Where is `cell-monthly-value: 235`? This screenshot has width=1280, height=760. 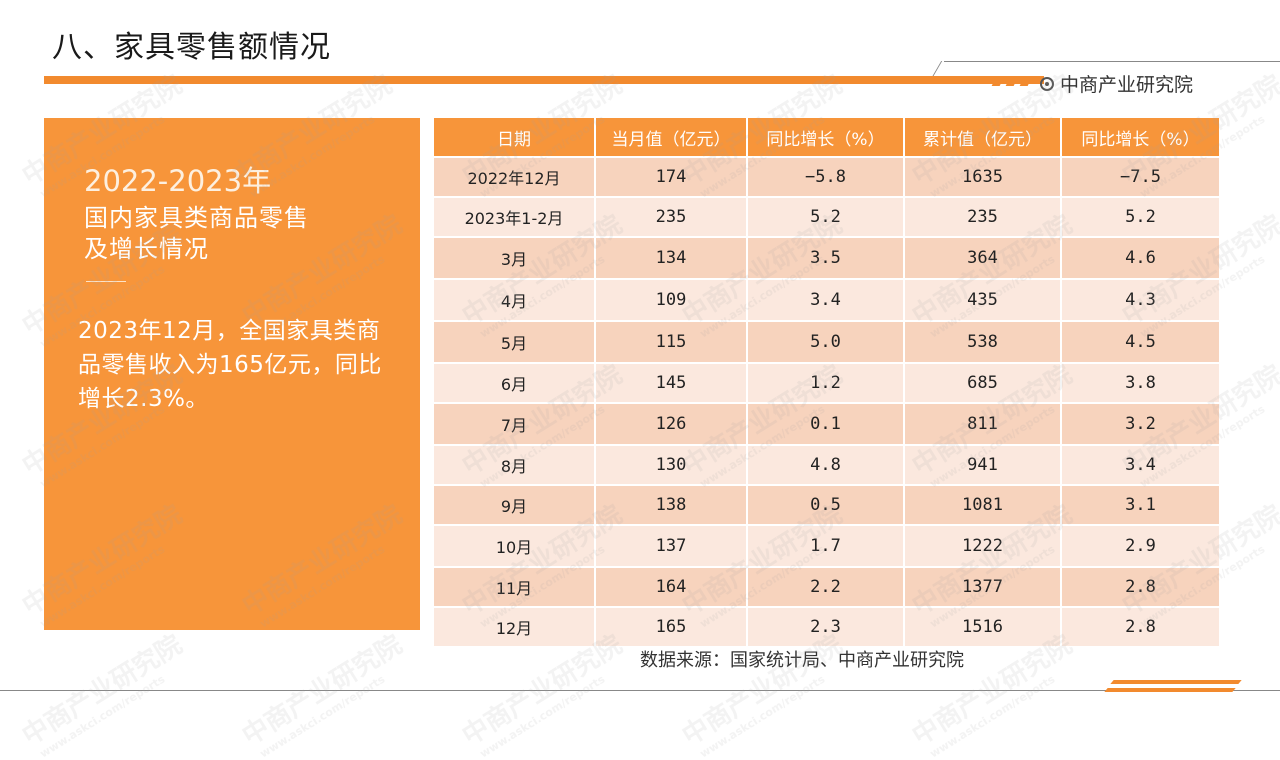
cell-monthly-value: 235 is located at coordinates (671, 218).